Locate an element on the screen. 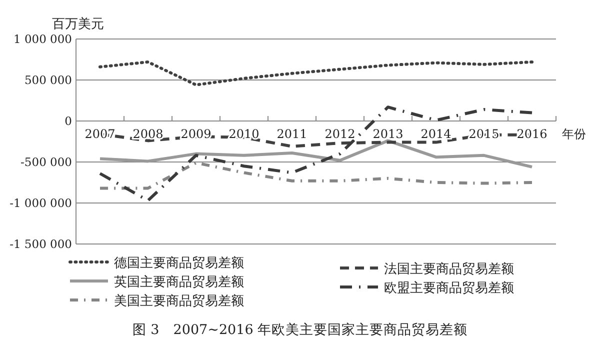 The image size is (600, 345). x-tick-label: 2008 is located at coordinates (148, 134).